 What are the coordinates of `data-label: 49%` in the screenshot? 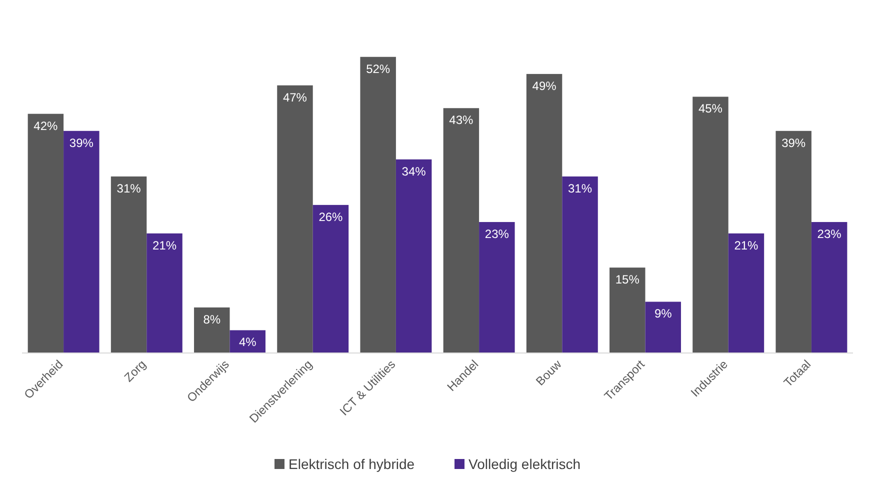 It's located at (544, 85).